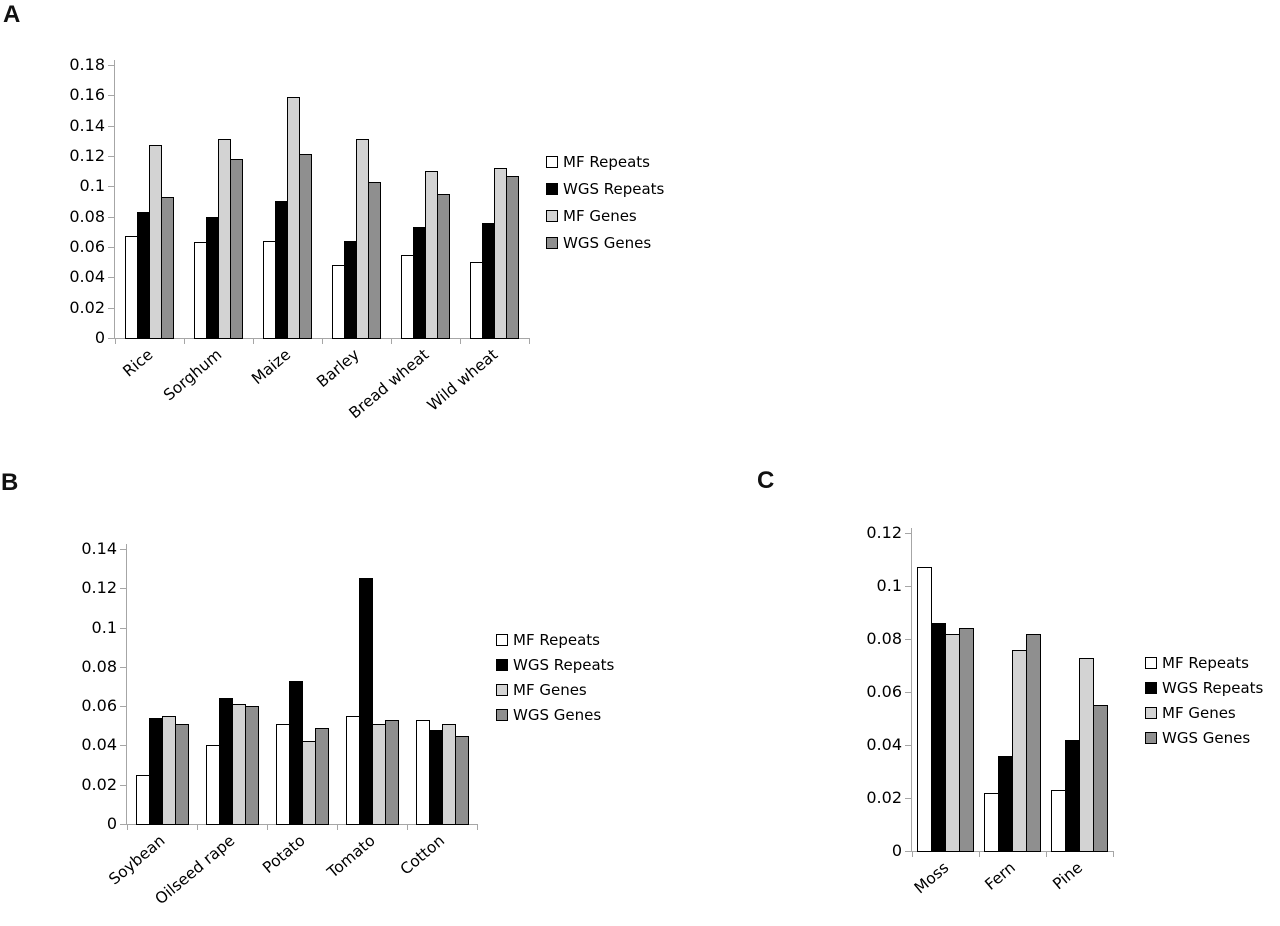  Describe the element at coordinates (271, 367) in the screenshot. I see `category-label: Maize` at that location.